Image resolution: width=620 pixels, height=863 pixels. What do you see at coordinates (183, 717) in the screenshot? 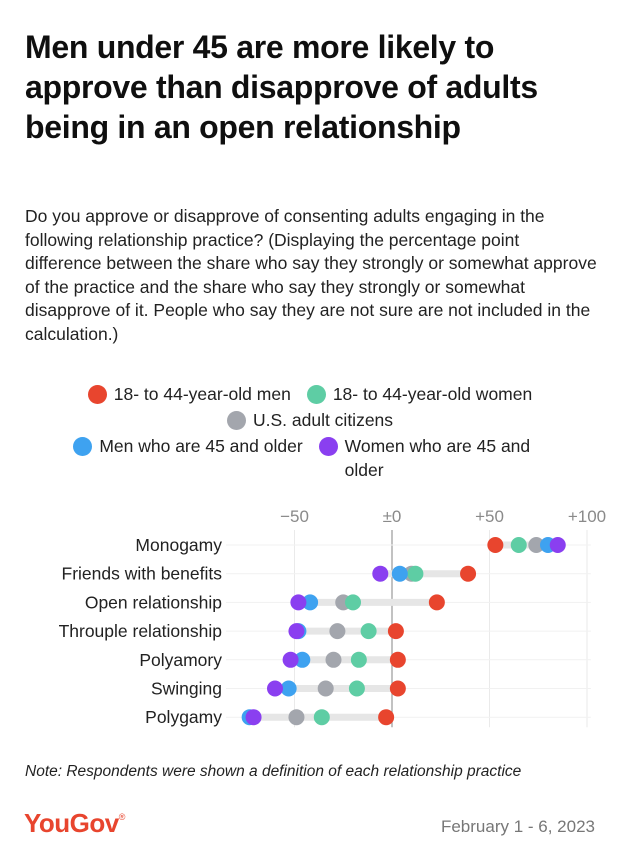
I see `category-label: Polygamy` at bounding box center [183, 717].